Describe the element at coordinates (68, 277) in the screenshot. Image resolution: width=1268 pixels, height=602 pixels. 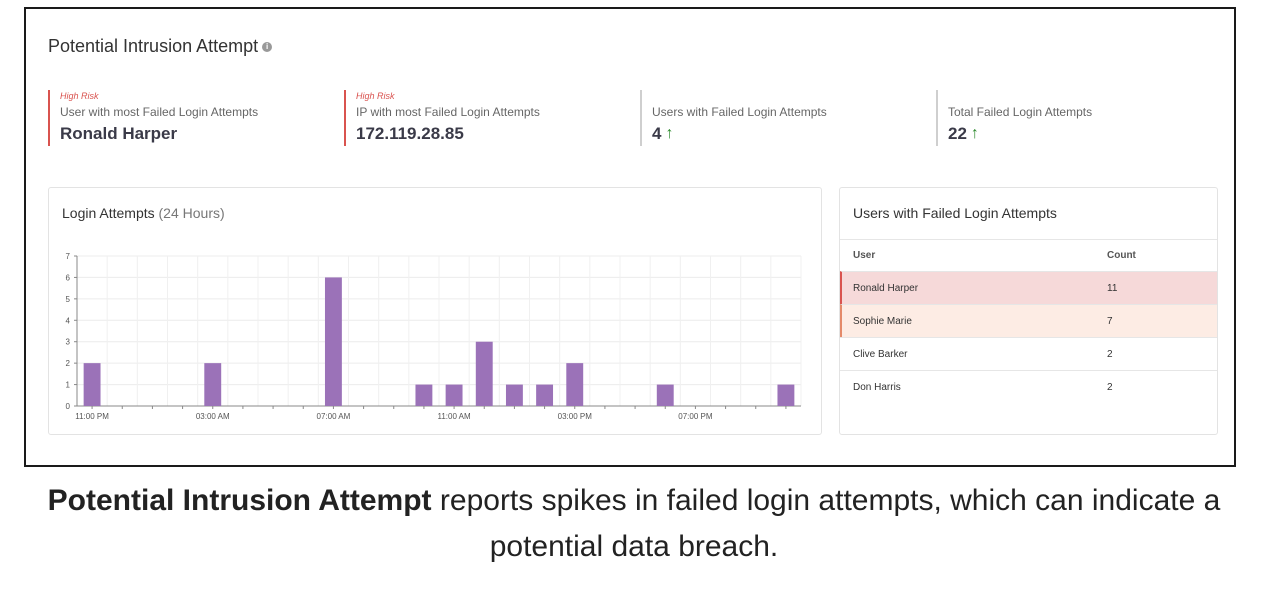
I see `y-tick-label: 6` at that location.